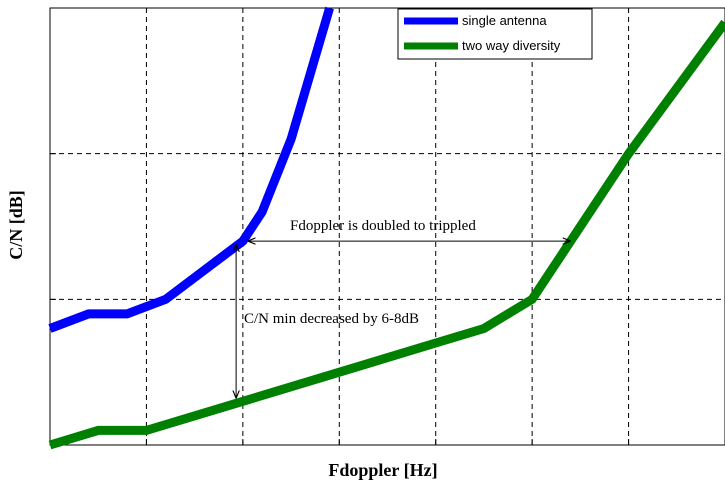 The image size is (725, 485). I want to click on x-axis-label: Fdoppler [Hz], so click(382, 470).